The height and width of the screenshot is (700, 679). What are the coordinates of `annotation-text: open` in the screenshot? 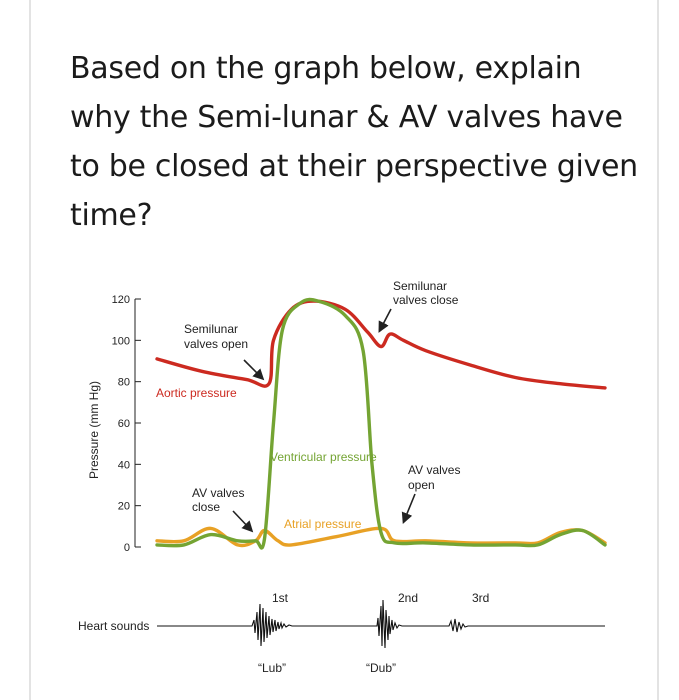 It's located at (421, 485).